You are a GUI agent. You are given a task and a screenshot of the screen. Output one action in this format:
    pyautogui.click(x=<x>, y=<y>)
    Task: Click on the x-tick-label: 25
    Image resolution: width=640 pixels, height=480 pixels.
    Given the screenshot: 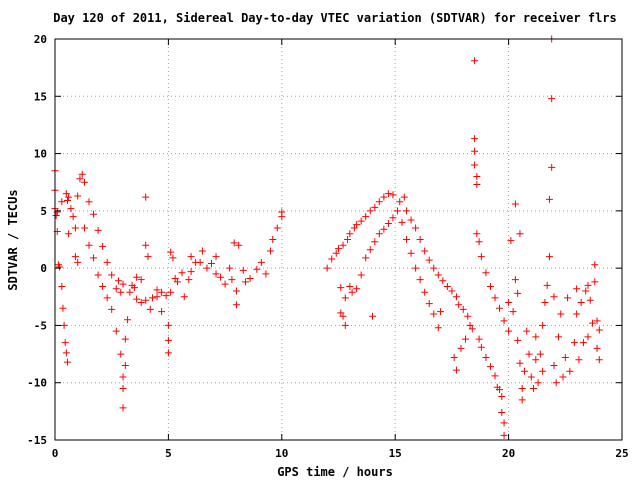 What is the action you would take?
    pyautogui.click(x=621, y=453)
    